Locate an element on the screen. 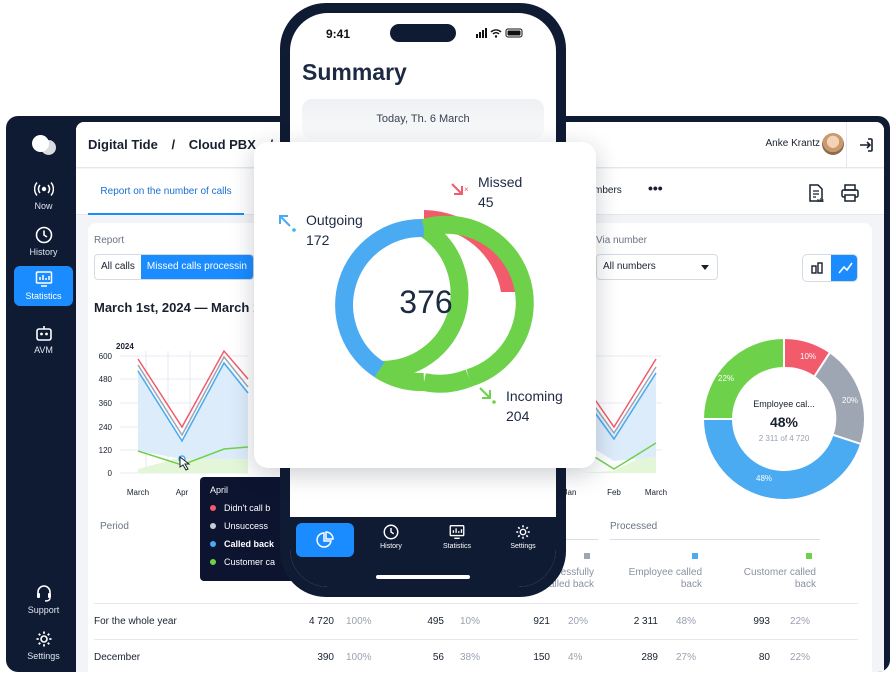 Image resolution: width=896 pixels, height=680 pixels. logout-icon is located at coordinates (866, 145).